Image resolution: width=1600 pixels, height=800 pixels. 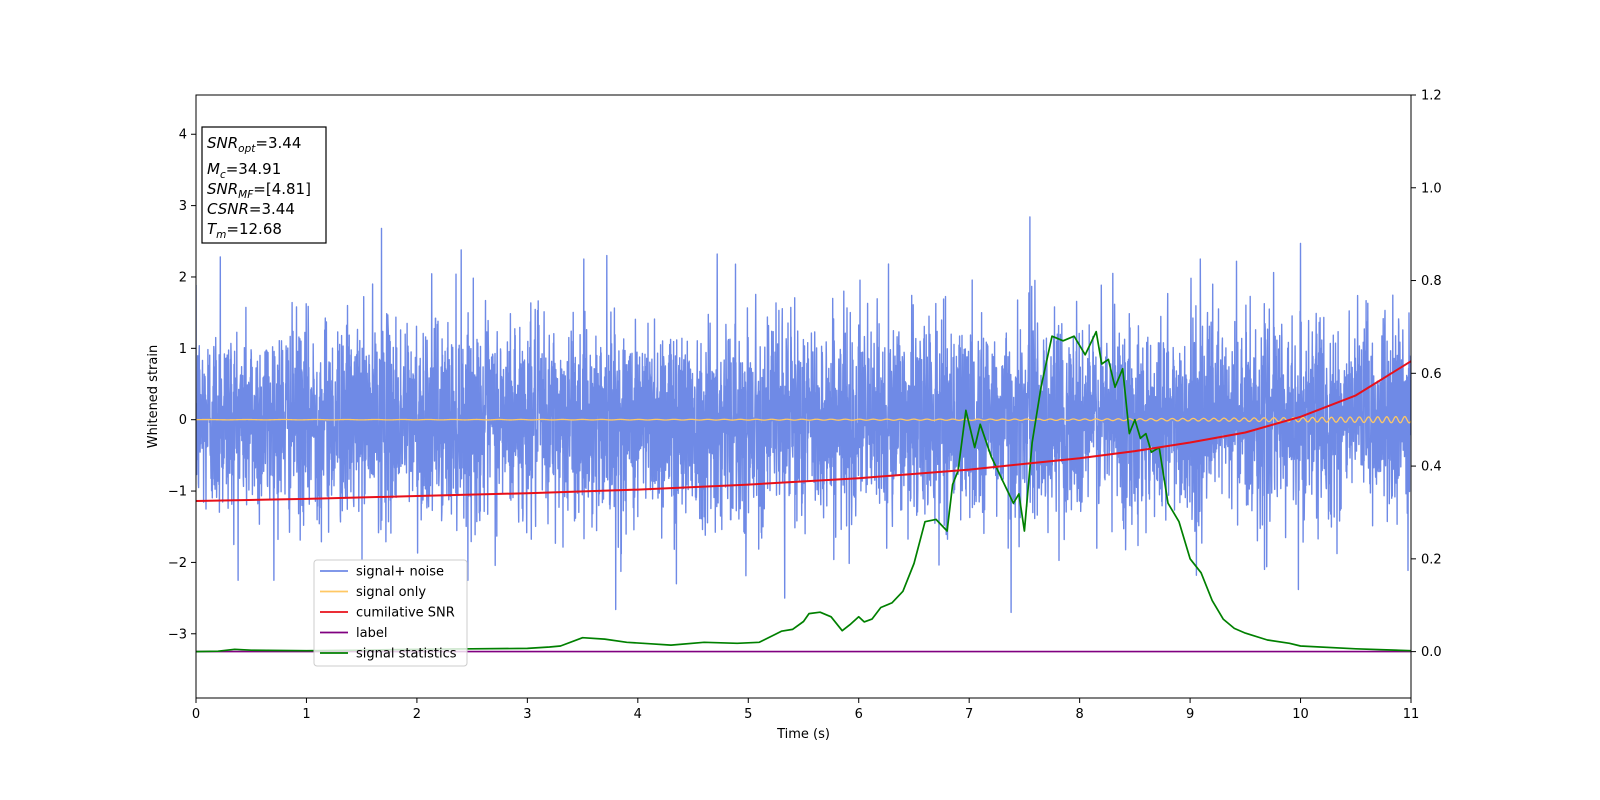 I want to click on series-signal-only, so click(x=803, y=419).